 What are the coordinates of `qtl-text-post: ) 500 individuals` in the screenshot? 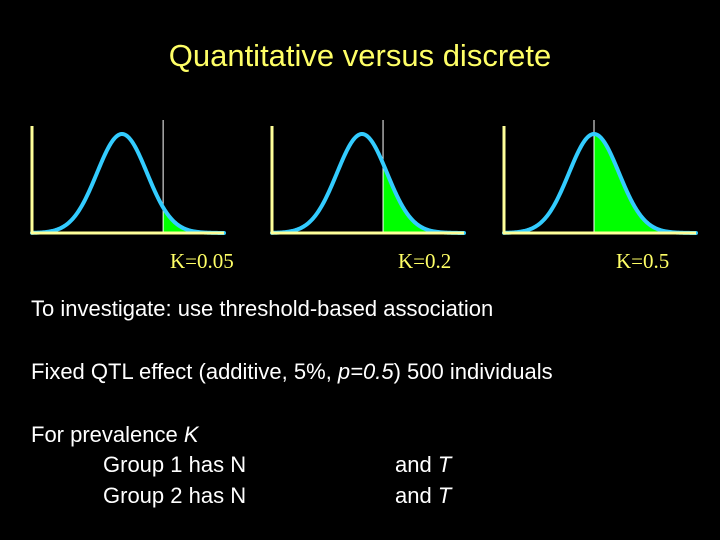 It's located at (473, 371).